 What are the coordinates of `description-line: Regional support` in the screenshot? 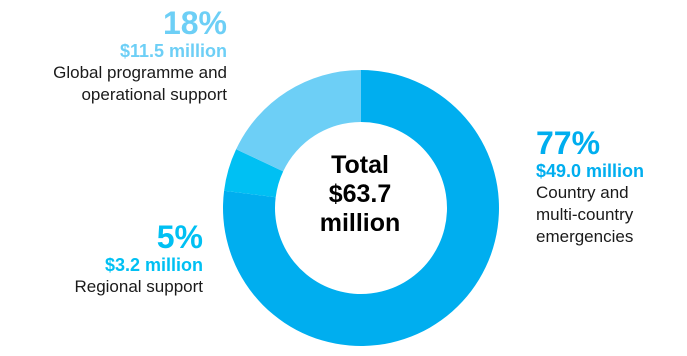 It's located at (138, 286).